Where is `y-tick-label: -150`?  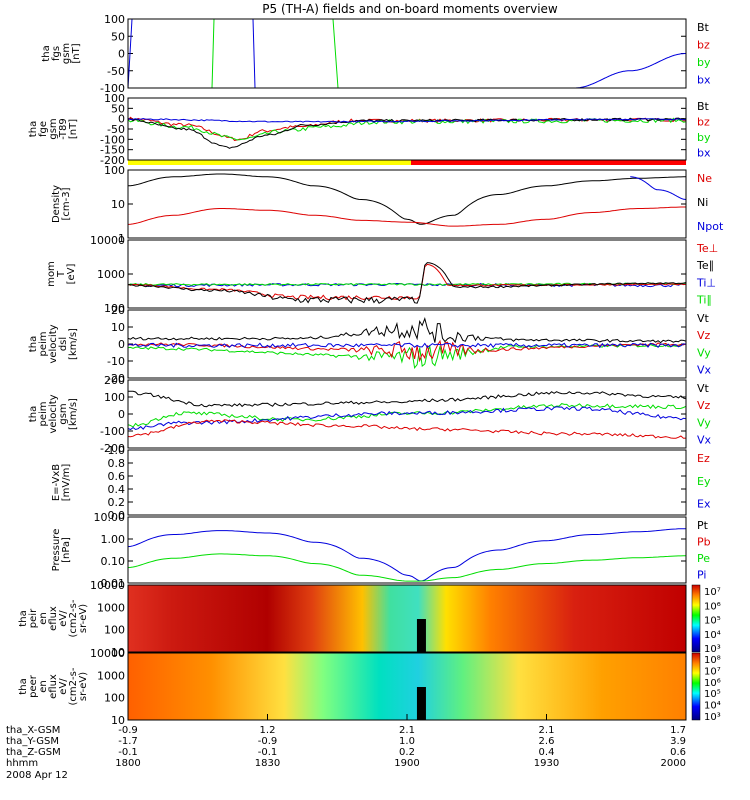 y-tick-label: -150 is located at coordinates (112, 150).